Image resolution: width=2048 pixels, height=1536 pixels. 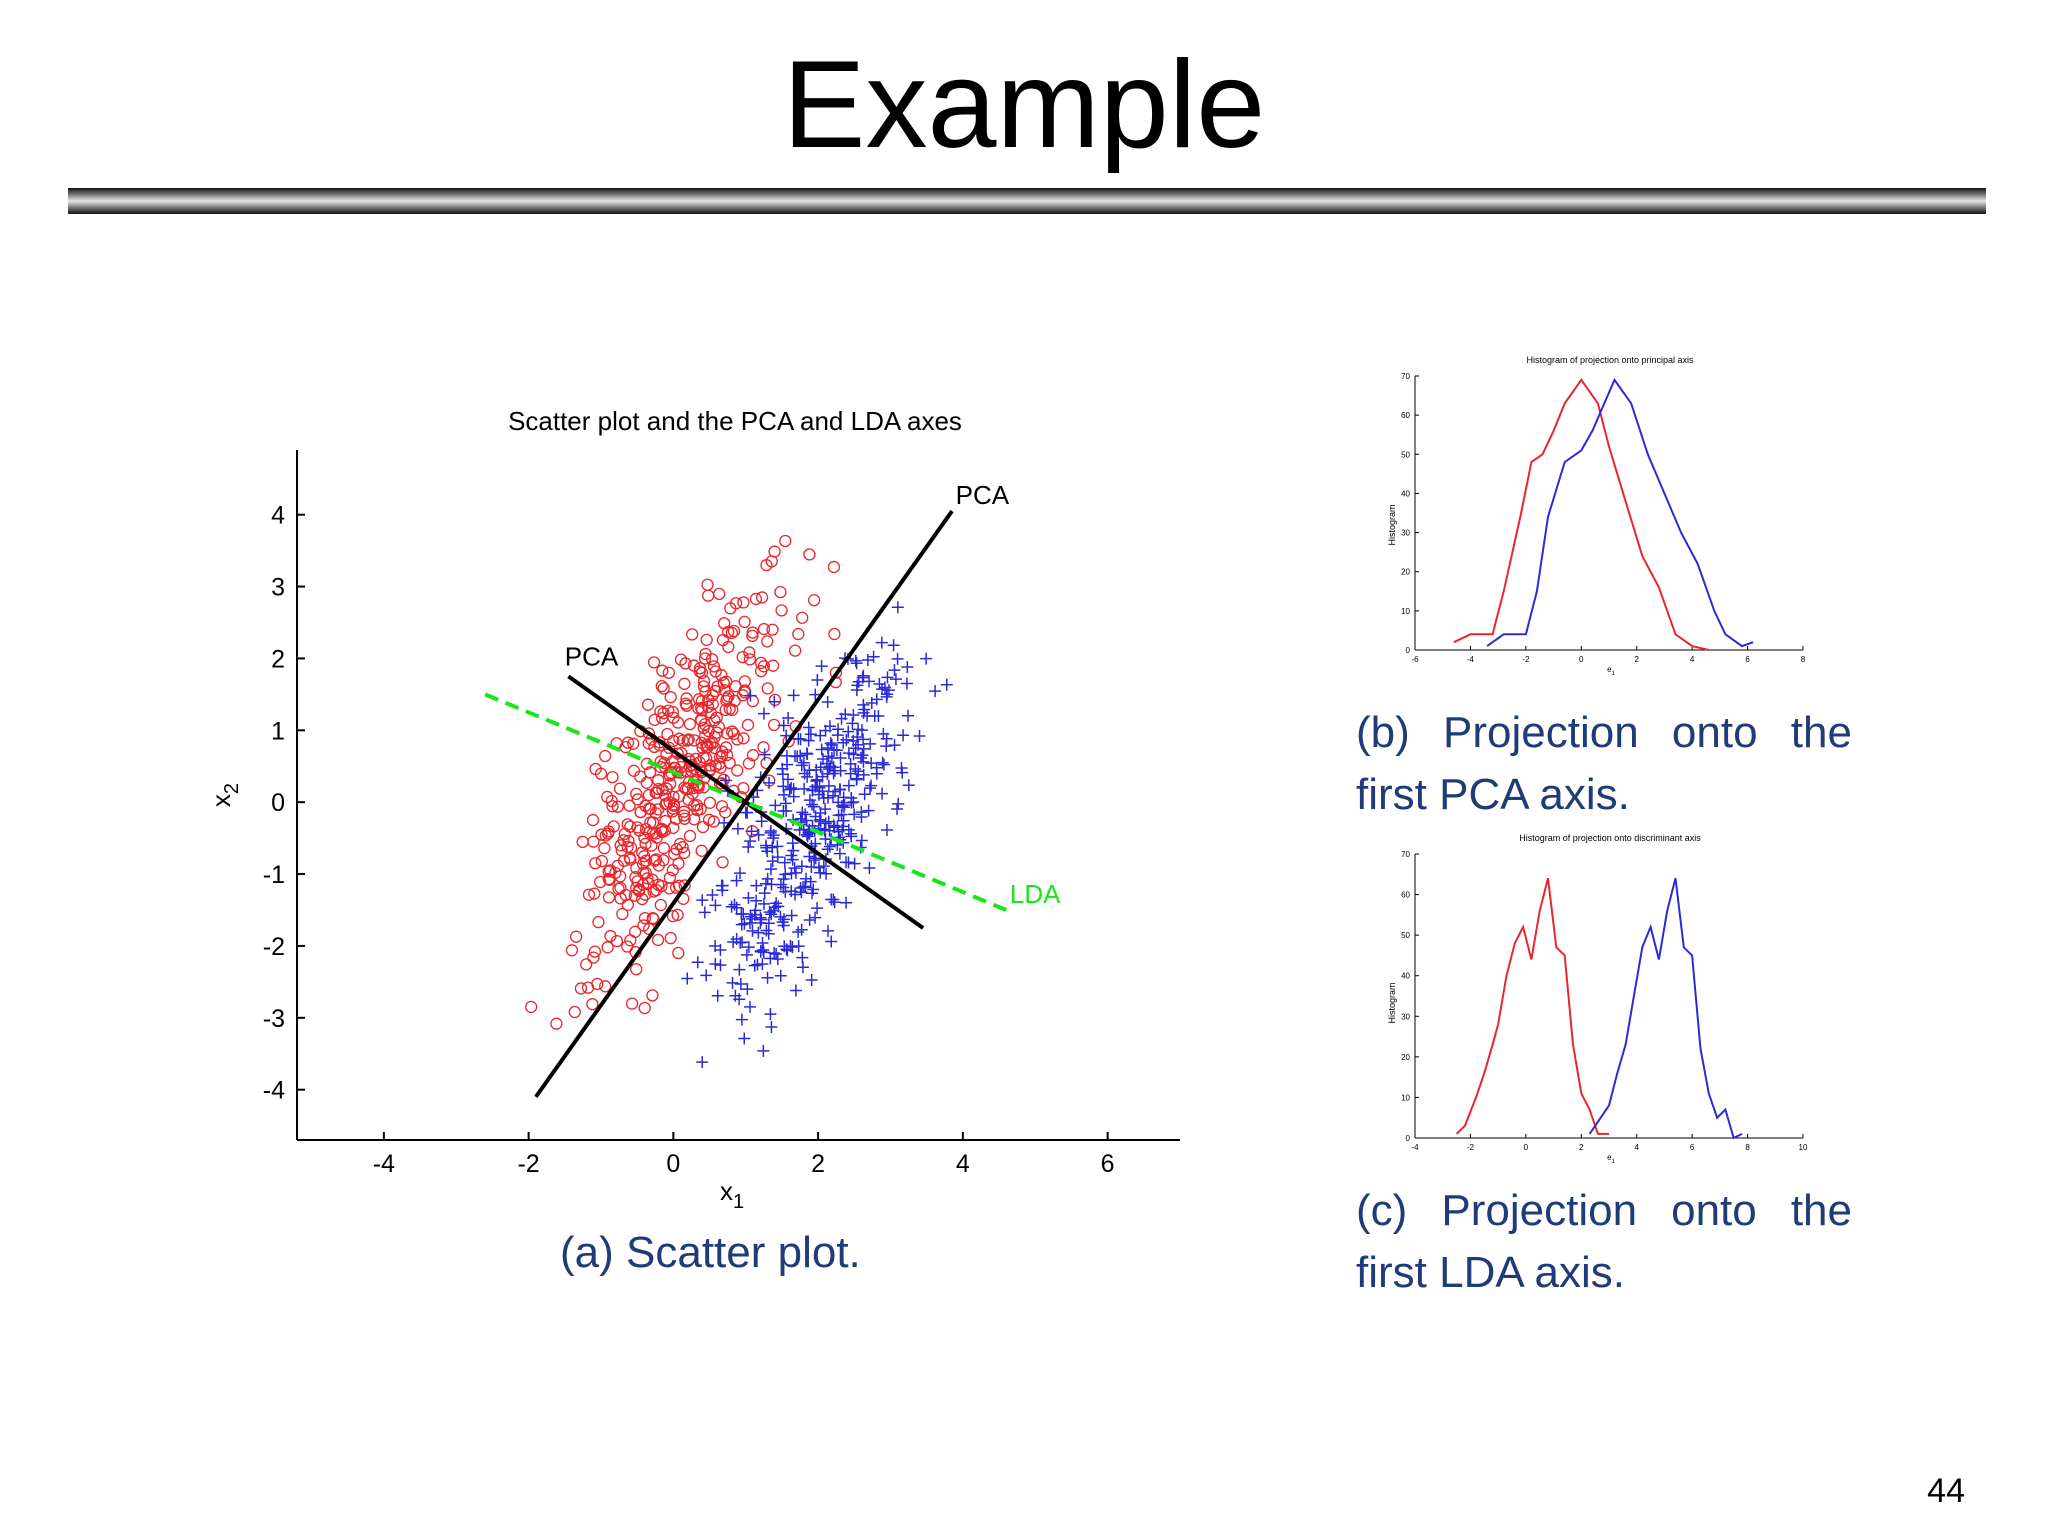 I want to click on scatter-points, so click(x=739, y=801).